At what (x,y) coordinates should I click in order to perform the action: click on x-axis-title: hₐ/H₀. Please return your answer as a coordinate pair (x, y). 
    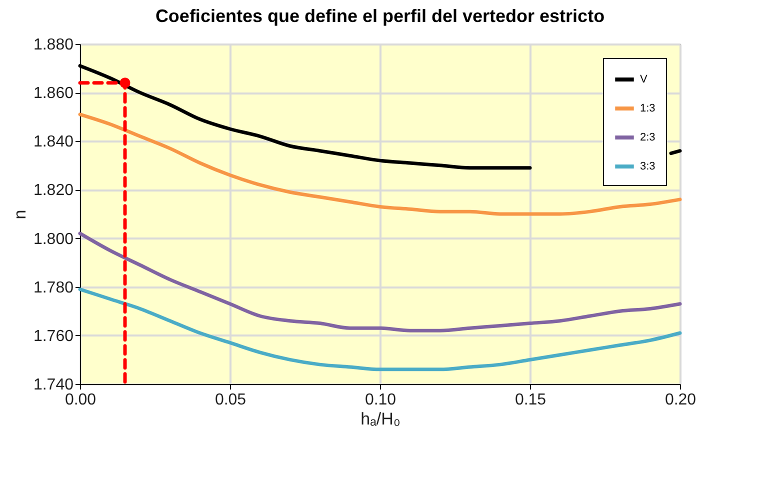
    Looking at the image, I should click on (380, 419).